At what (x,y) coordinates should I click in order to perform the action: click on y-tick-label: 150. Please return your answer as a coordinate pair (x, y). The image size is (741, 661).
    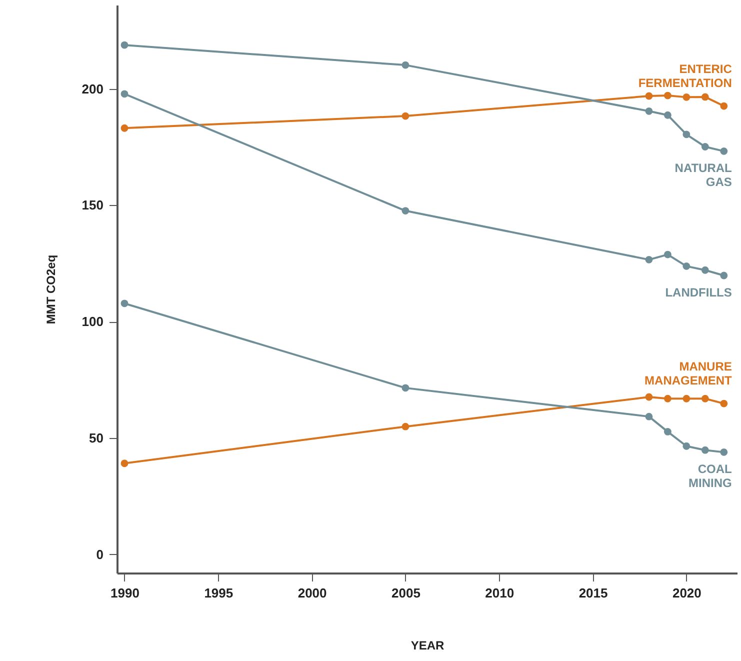
    Looking at the image, I should click on (93, 205).